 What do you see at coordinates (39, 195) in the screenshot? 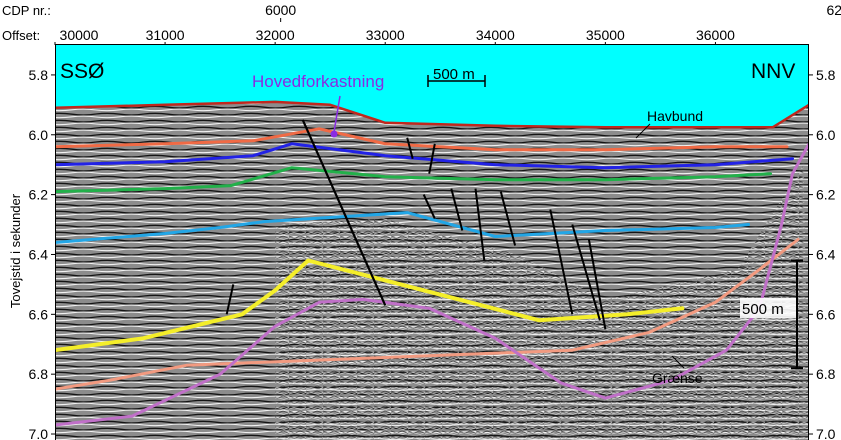
I see `y-tick-label-left: 6.2` at bounding box center [39, 195].